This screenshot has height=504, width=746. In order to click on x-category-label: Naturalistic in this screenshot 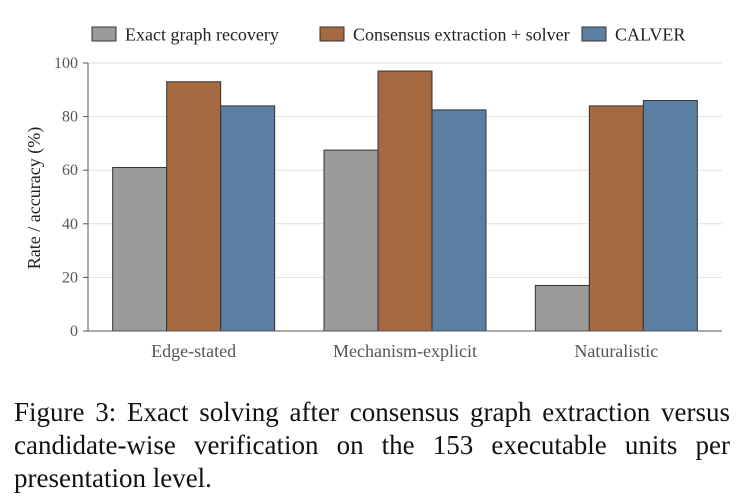, I will do `click(616, 351)`.